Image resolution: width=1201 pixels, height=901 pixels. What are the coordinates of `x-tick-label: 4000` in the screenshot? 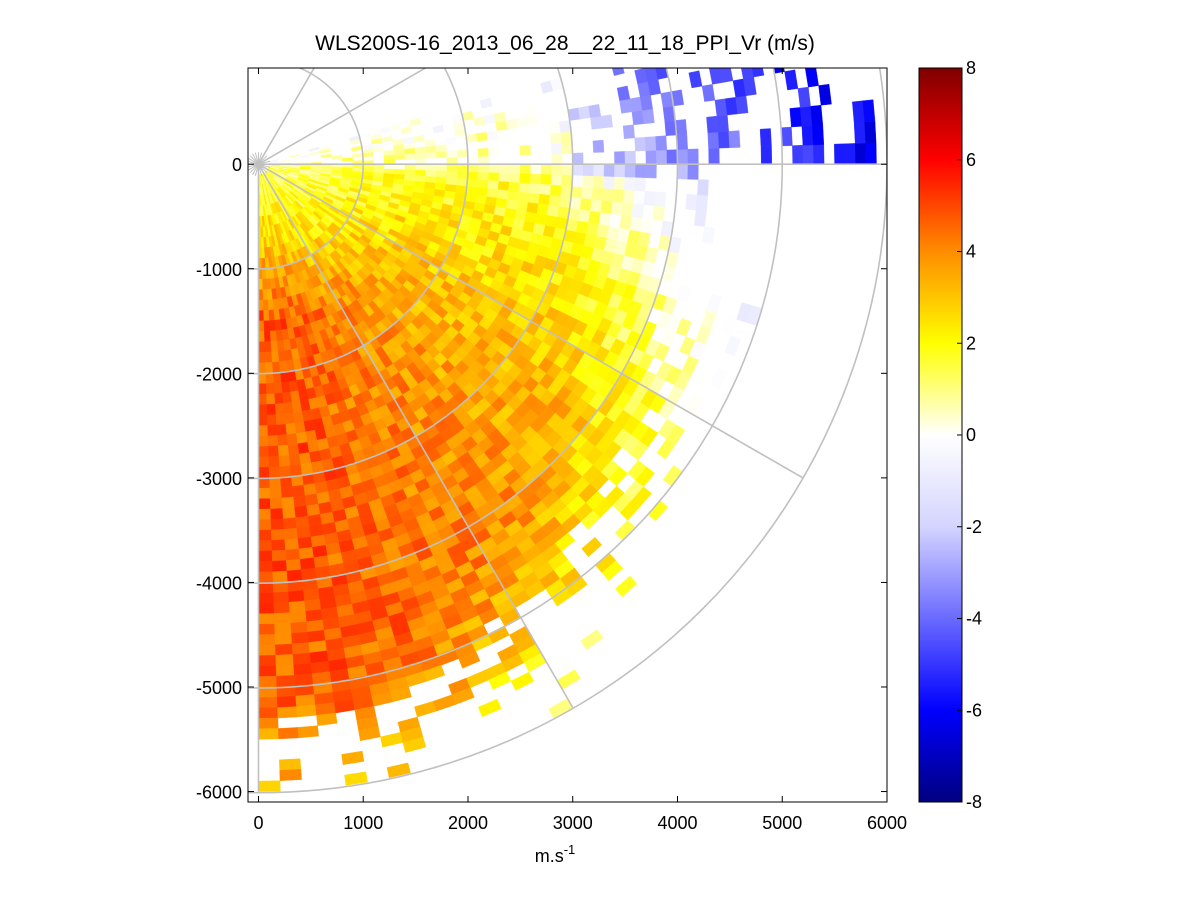 It's located at (677, 823).